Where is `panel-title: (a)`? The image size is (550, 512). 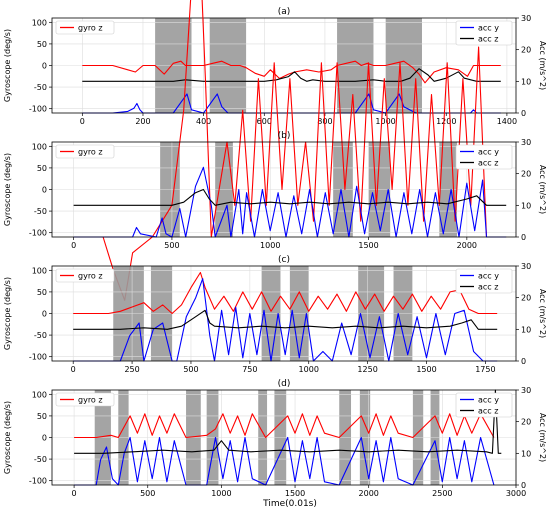 panel-title: (a) is located at coordinates (284, 12).